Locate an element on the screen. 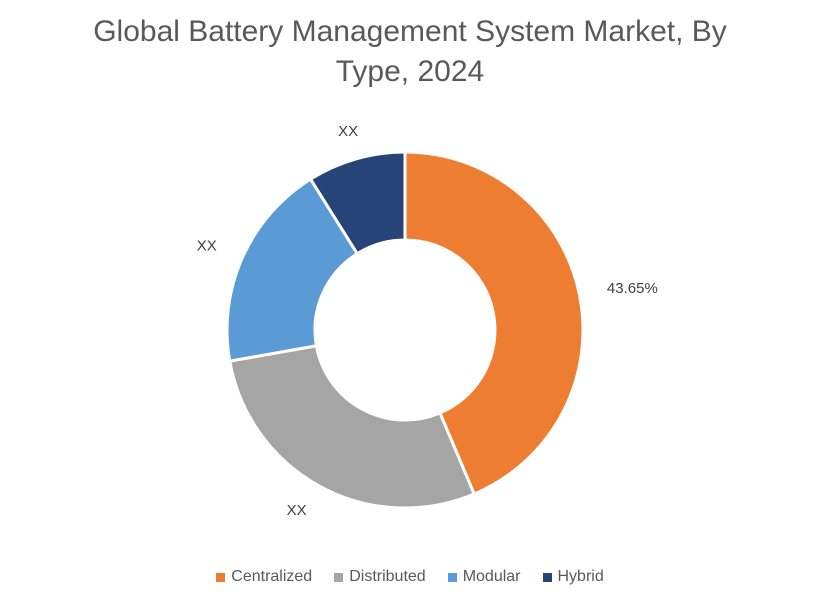 This screenshot has width=820, height=600. legend-item: Centralized is located at coordinates (264, 577).